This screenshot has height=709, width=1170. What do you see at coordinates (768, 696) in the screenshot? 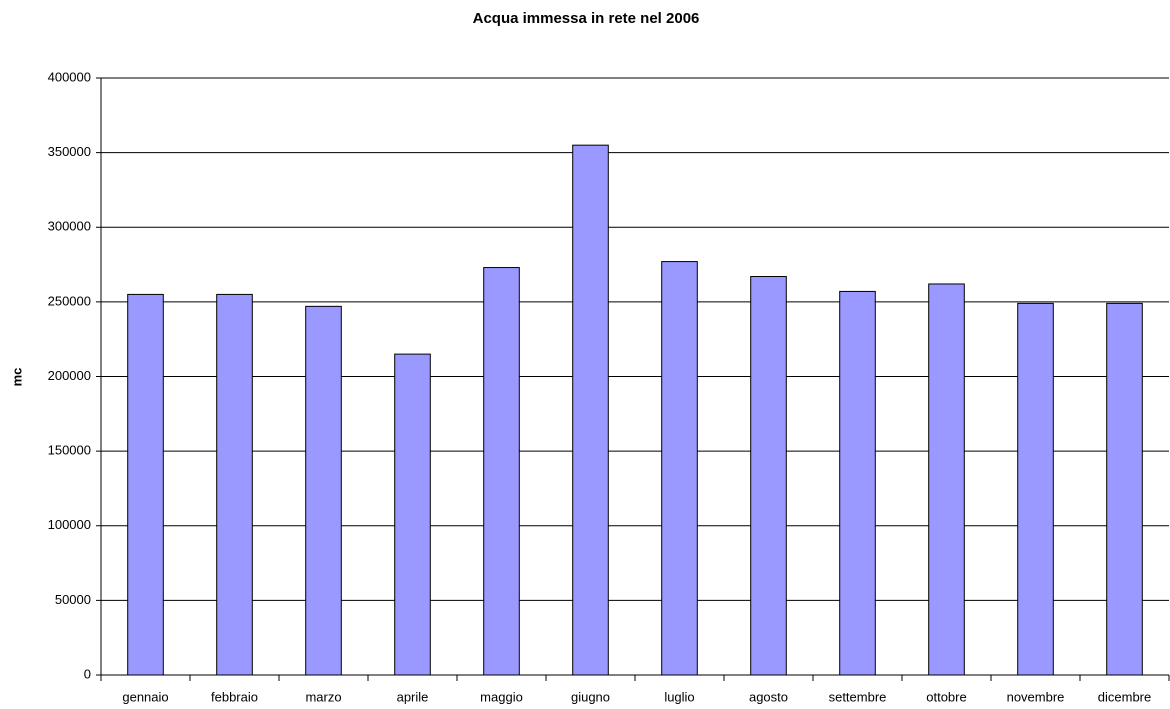
I see `x-tick-label: agosto` at bounding box center [768, 696].